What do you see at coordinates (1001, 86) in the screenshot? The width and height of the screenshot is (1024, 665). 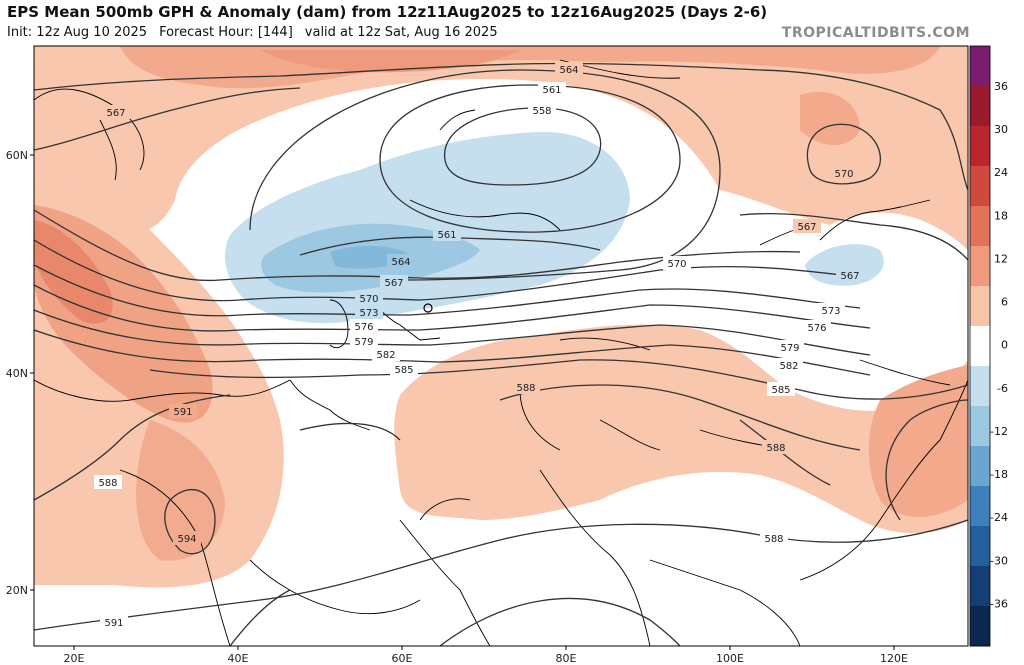 I see `colorbar-label: 36` at bounding box center [1001, 86].